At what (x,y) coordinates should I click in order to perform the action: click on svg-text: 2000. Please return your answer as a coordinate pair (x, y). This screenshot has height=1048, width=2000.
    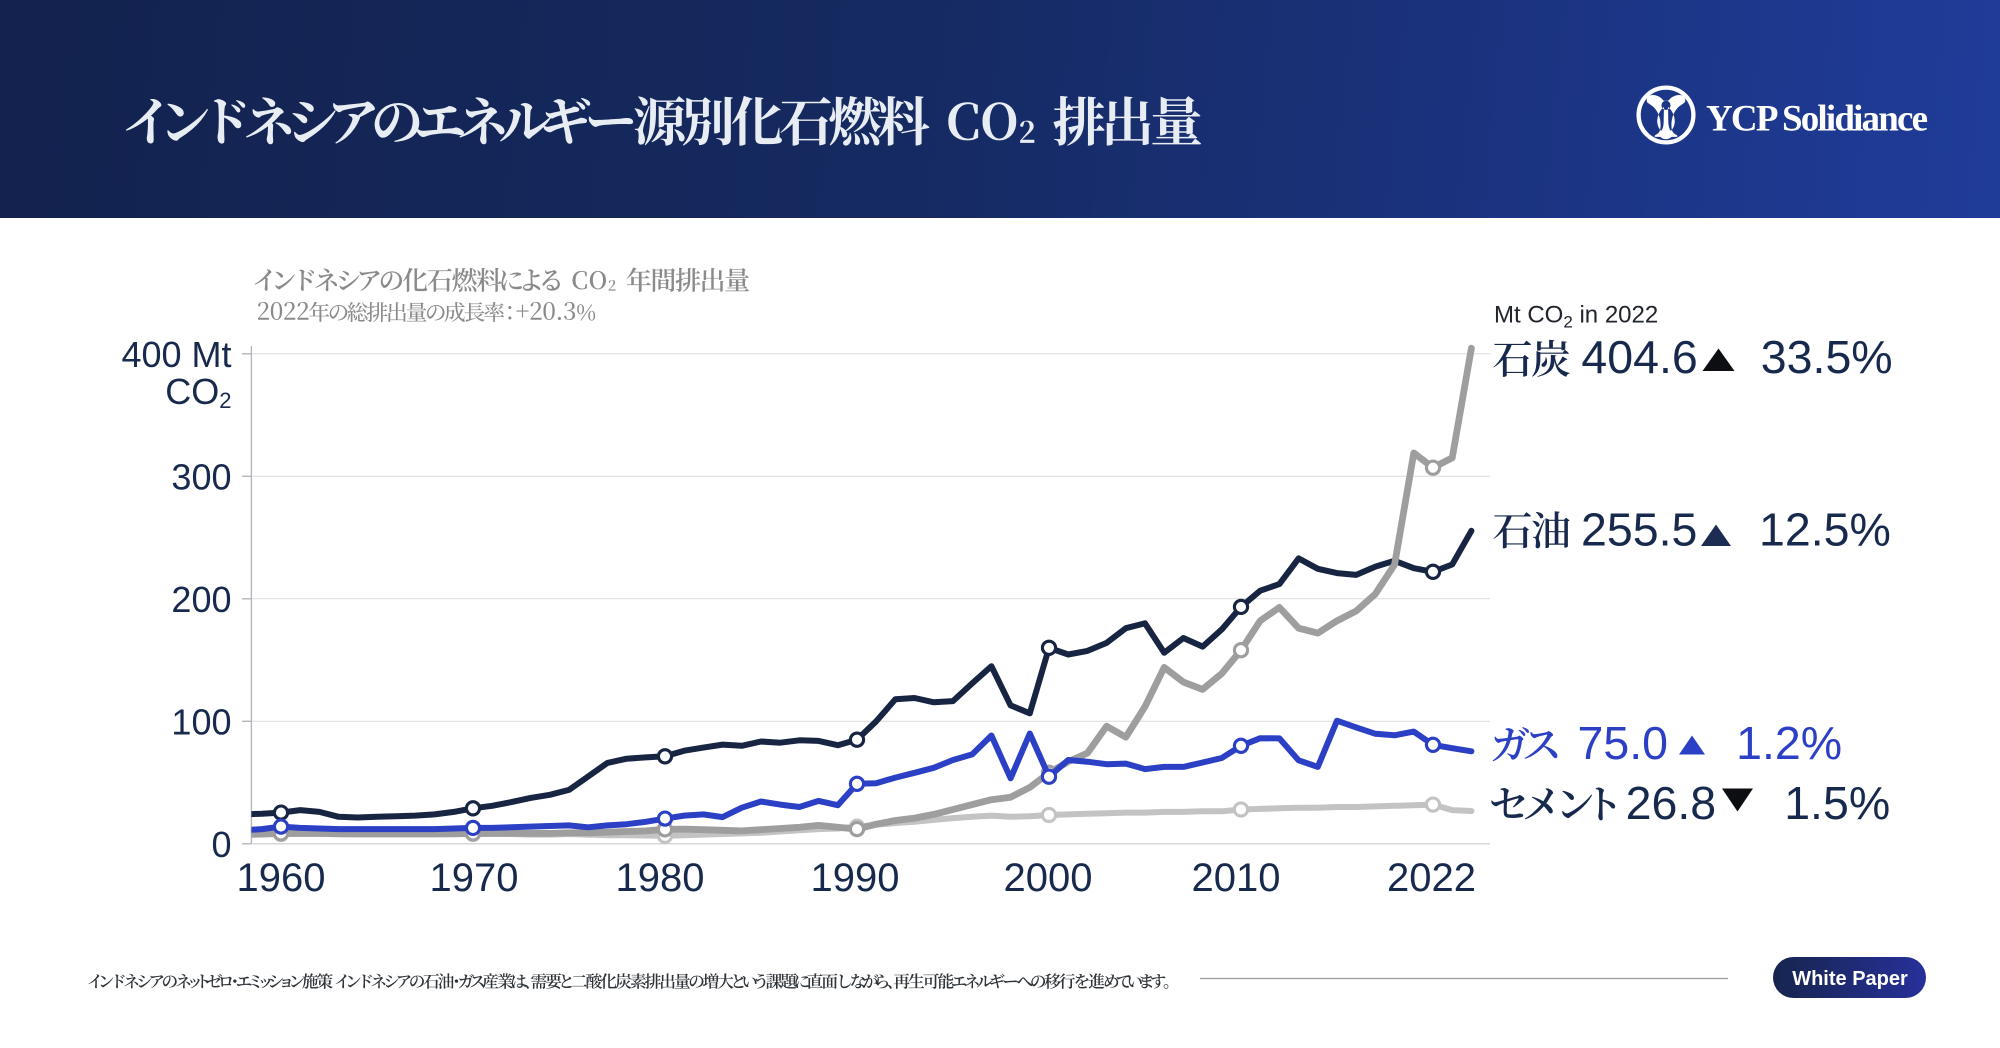
    Looking at the image, I should click on (1048, 878).